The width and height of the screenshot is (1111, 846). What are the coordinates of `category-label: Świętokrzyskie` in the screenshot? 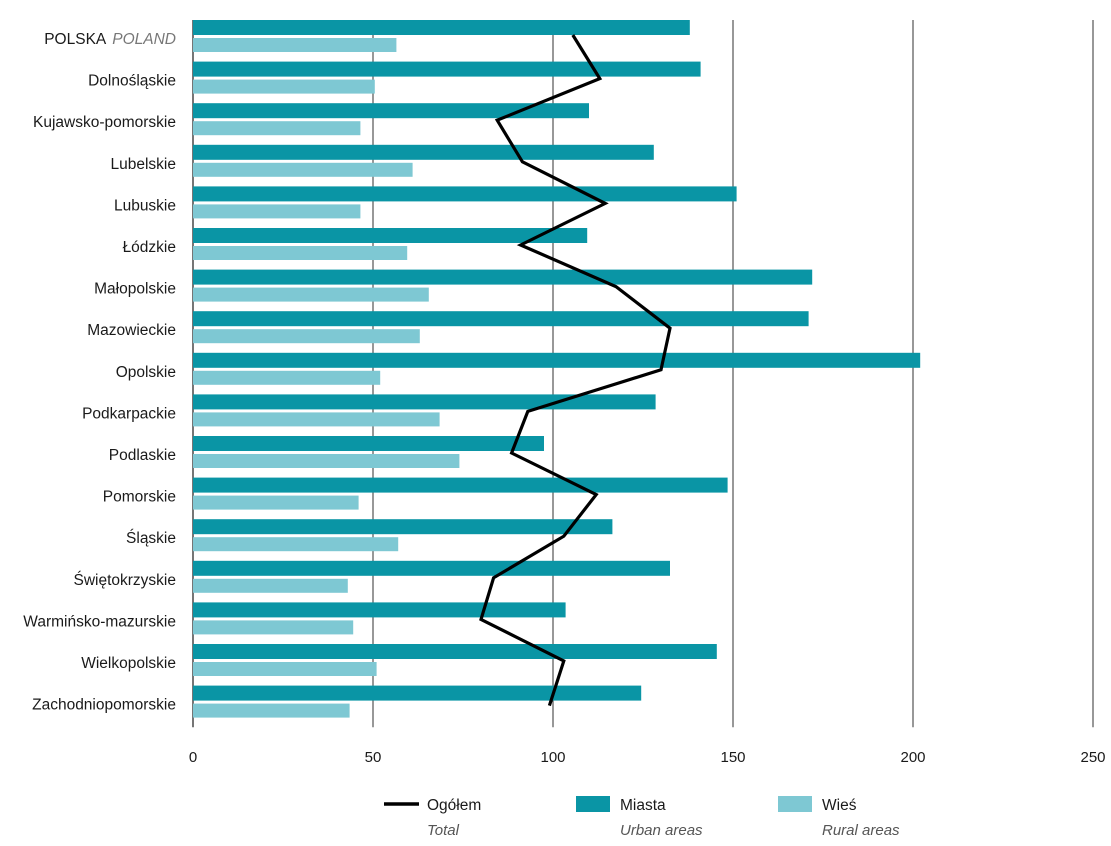 It's located at (125, 580).